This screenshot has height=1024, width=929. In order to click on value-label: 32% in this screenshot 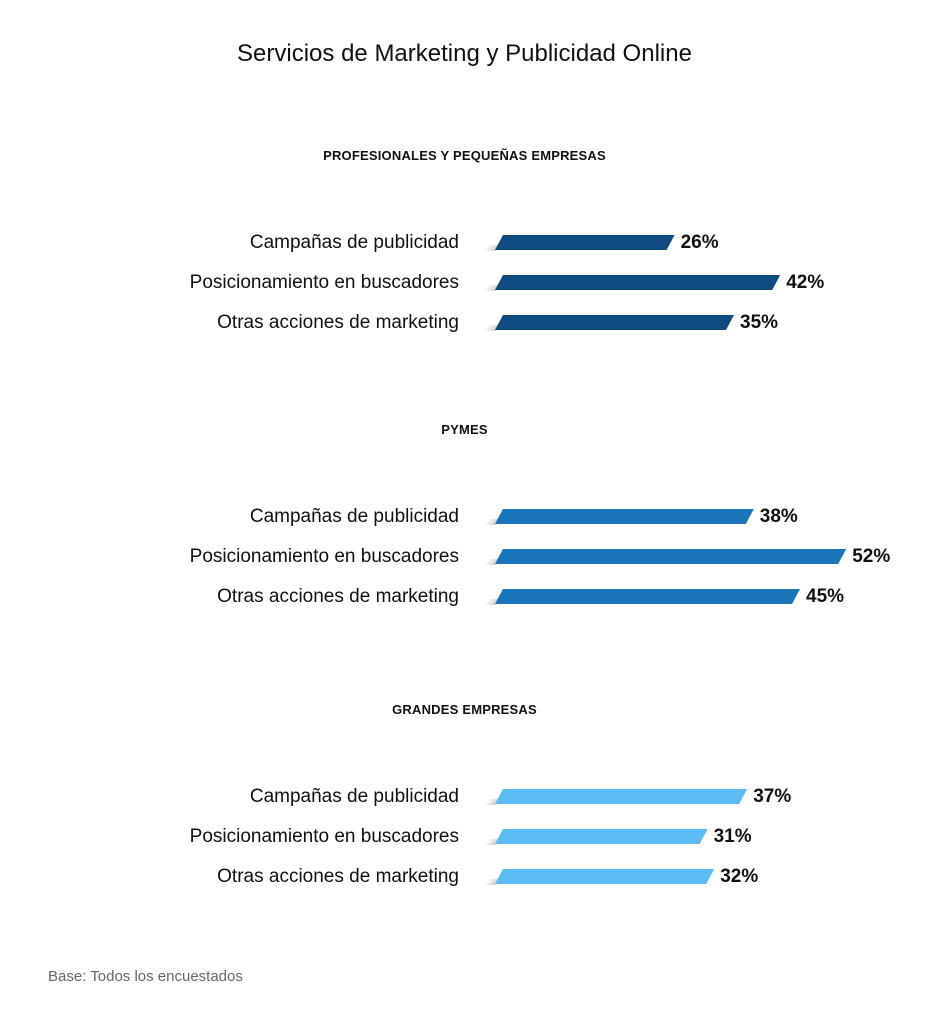, I will do `click(739, 876)`.